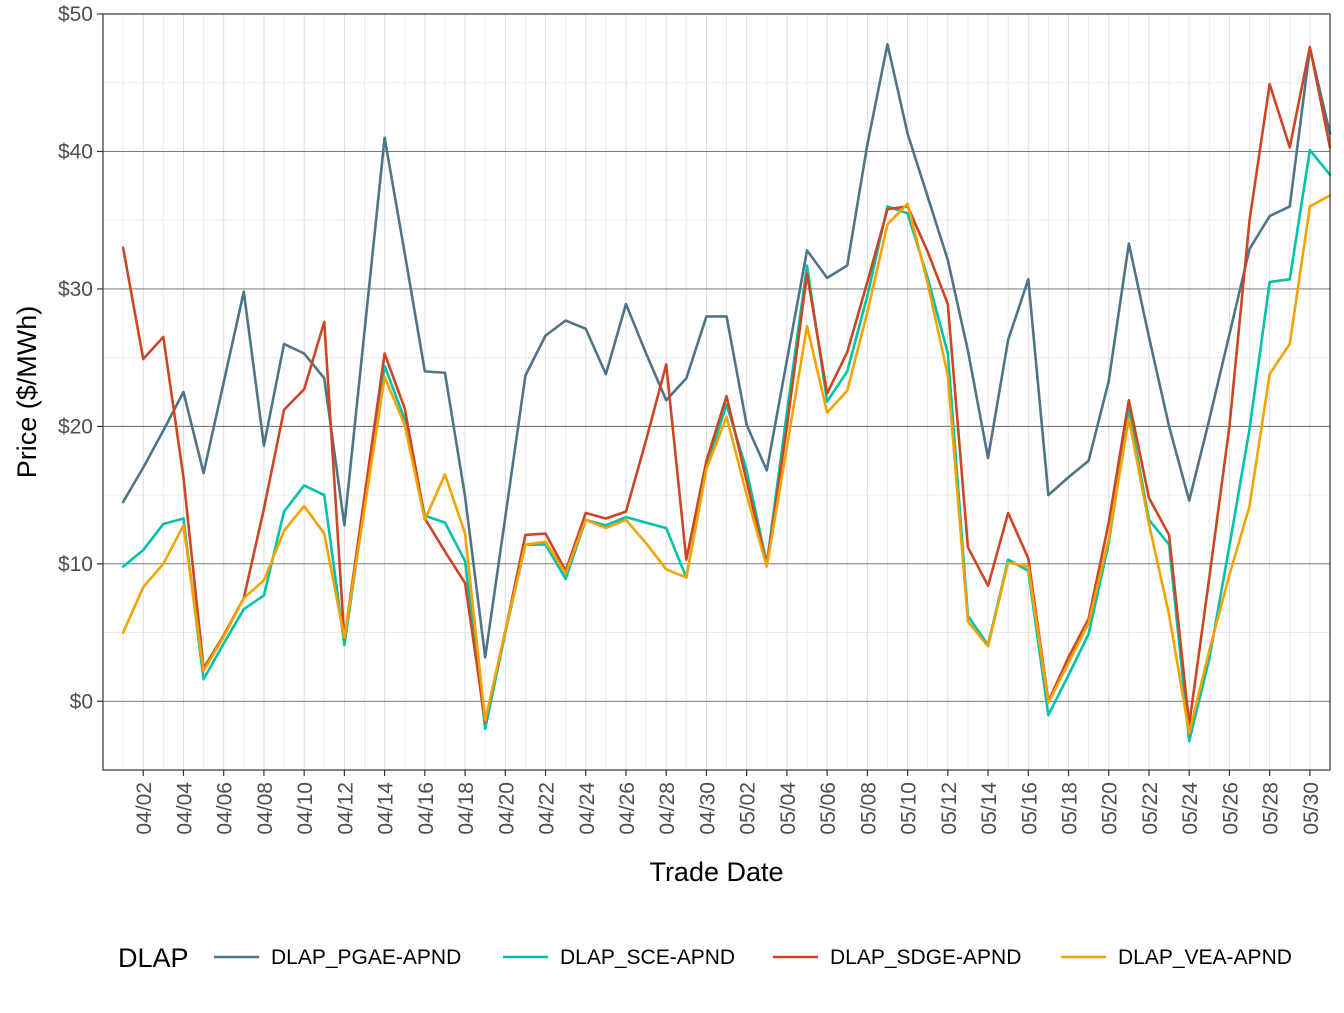  Describe the element at coordinates (345, 808) in the screenshot. I see `x-tick-label: 04/12` at that location.